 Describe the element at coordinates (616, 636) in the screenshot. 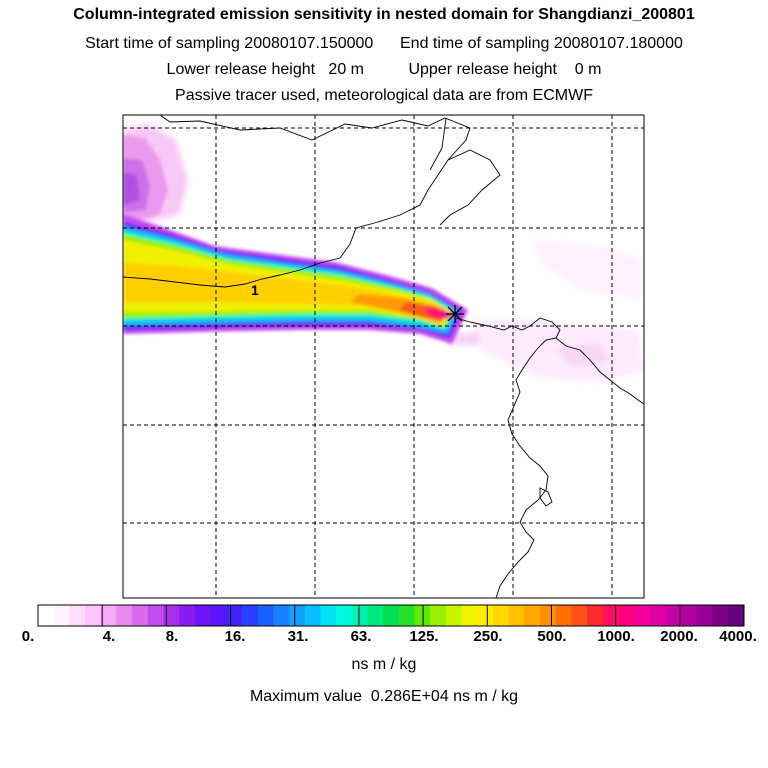

I see `colorbar-tick-label: 1000.` at that location.